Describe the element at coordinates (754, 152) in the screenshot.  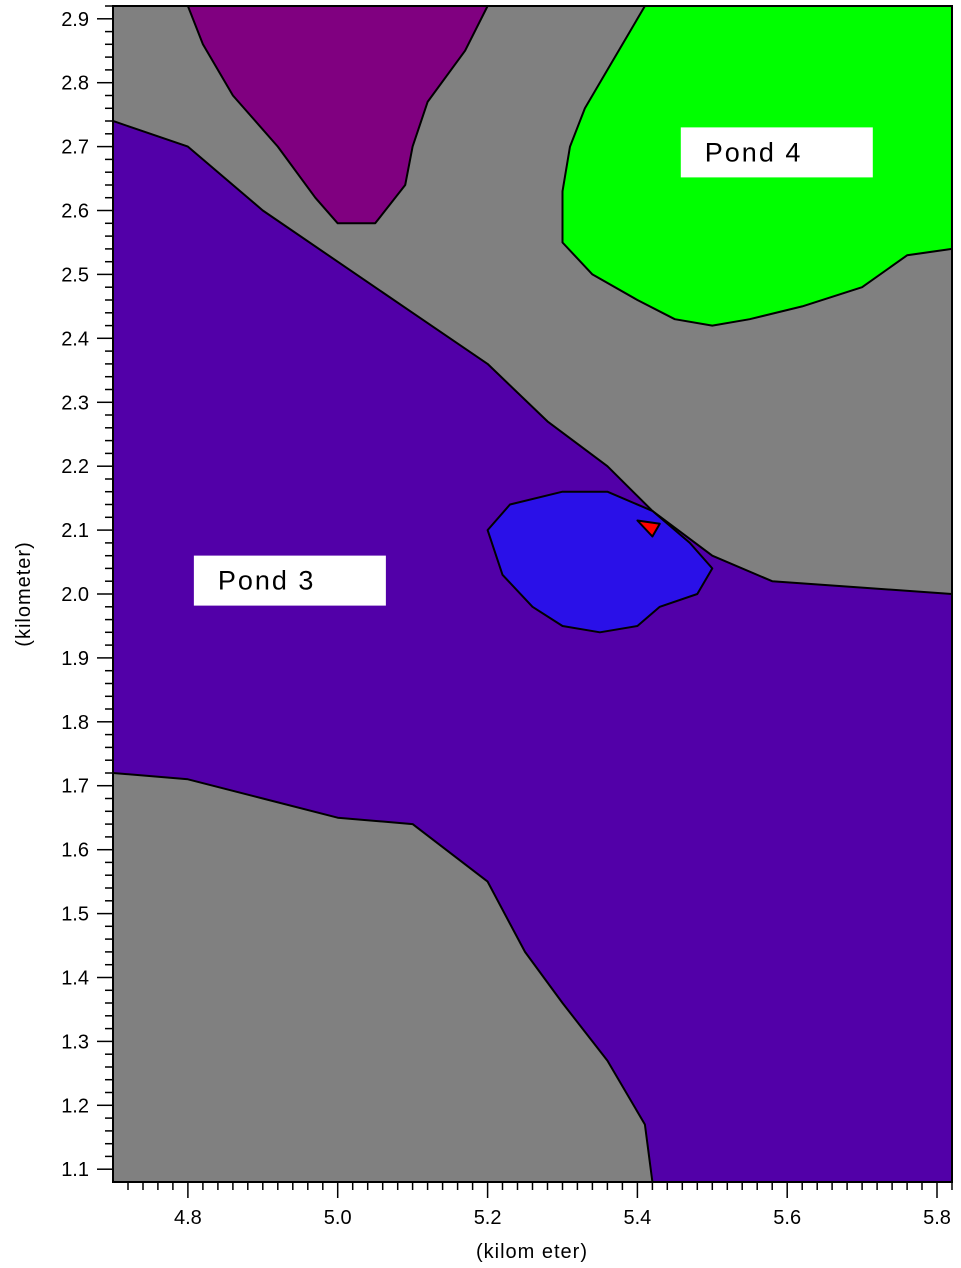
I see `annotation-label: Pond 4` at that location.